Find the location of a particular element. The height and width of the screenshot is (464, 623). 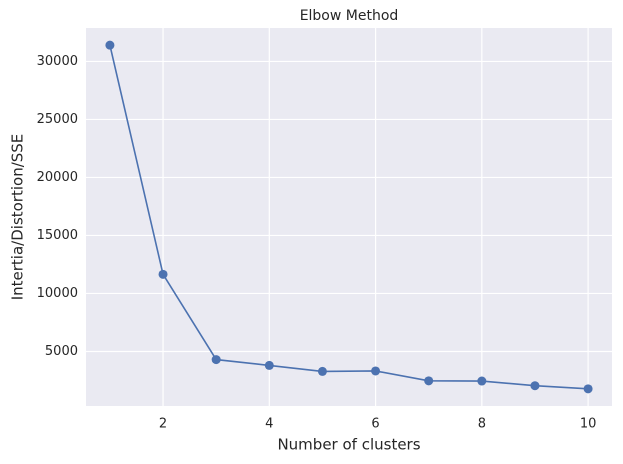

y-tick-label: 25000 is located at coordinates (57, 119).